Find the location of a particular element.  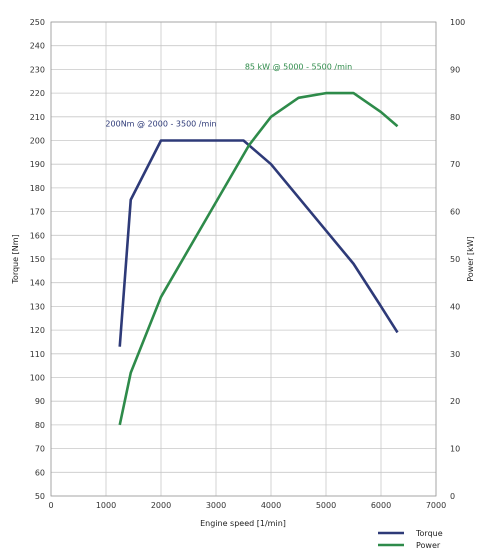

y-left-tick-label: 160 is located at coordinates (37, 235).